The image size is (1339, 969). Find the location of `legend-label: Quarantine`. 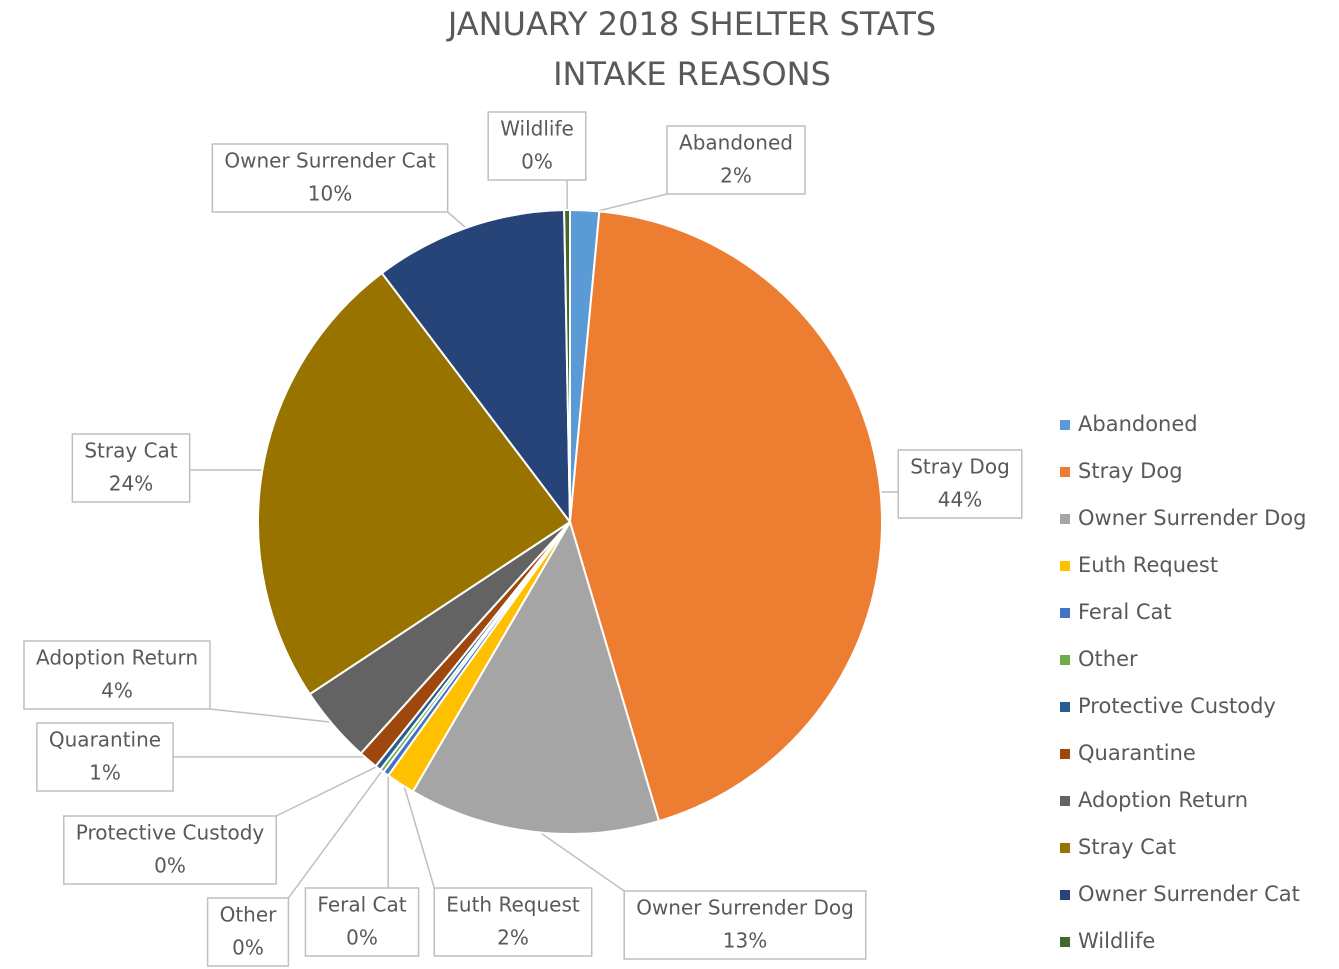

legend-label: Quarantine is located at coordinates (1137, 753).